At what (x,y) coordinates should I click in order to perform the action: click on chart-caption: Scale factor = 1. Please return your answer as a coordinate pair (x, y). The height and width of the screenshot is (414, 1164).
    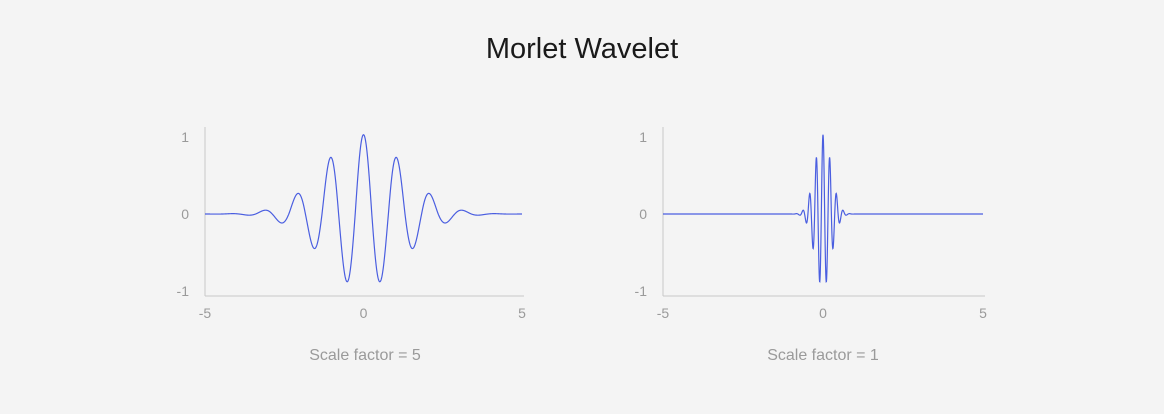
    Looking at the image, I should click on (823, 355).